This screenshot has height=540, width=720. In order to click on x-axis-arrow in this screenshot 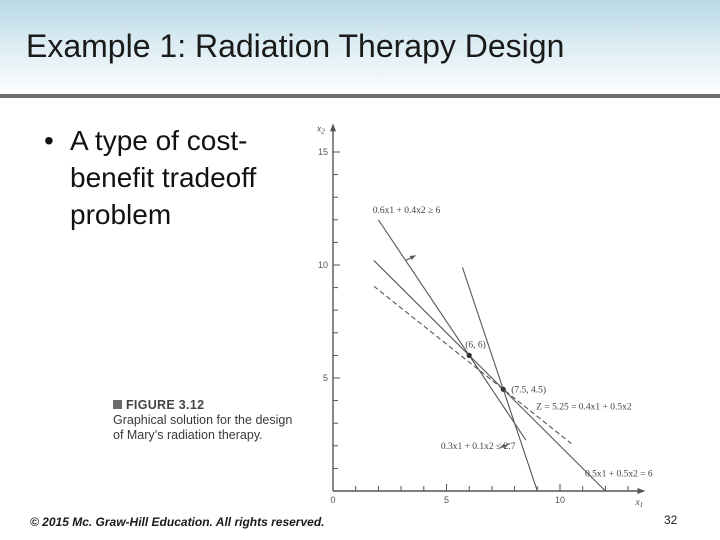, I will do `click(641, 491)`.